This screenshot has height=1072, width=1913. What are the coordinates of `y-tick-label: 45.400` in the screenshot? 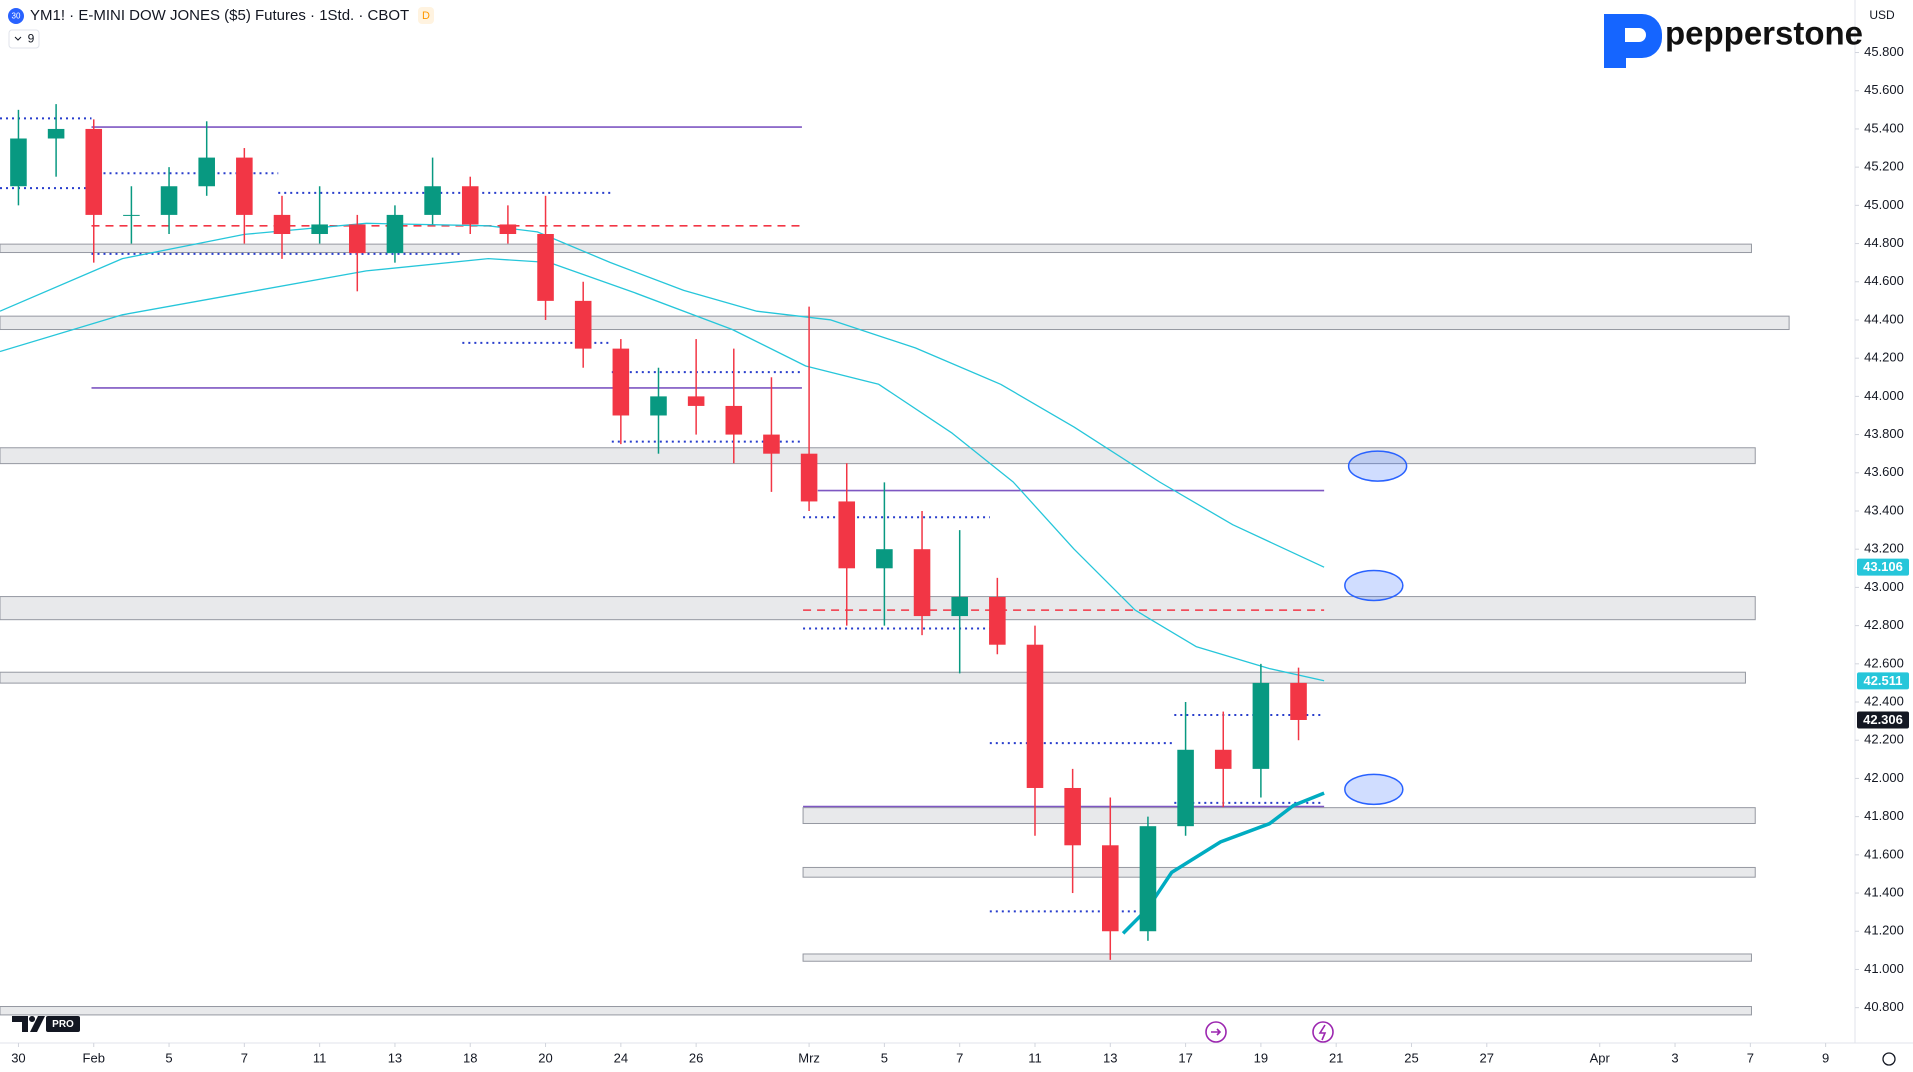 It's located at (1884, 127).